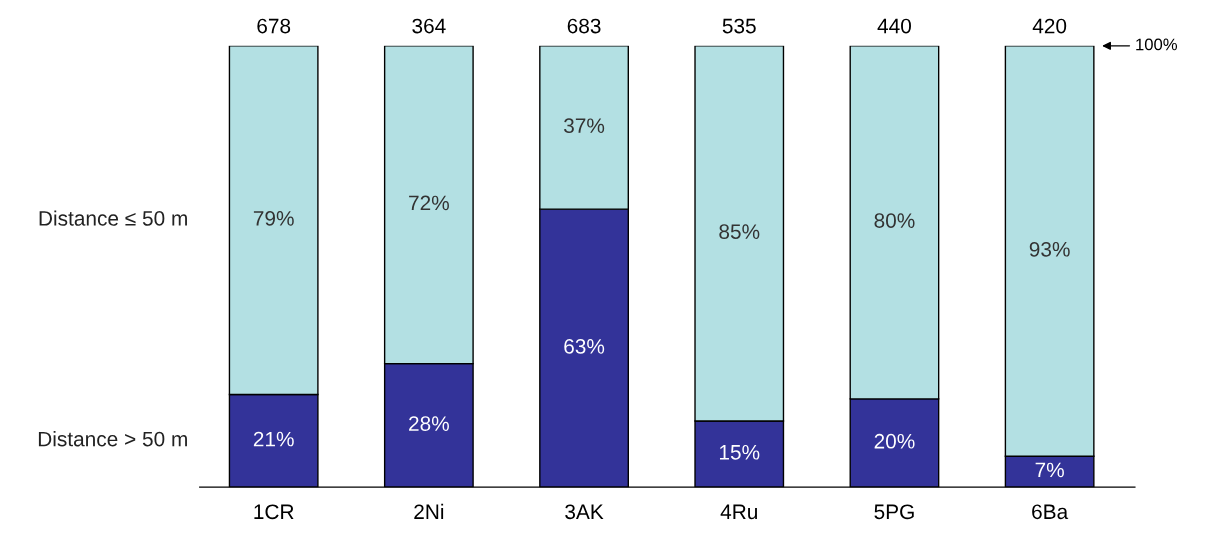 This screenshot has width=1210, height=533. I want to click on data-label: 80%, so click(894, 220).